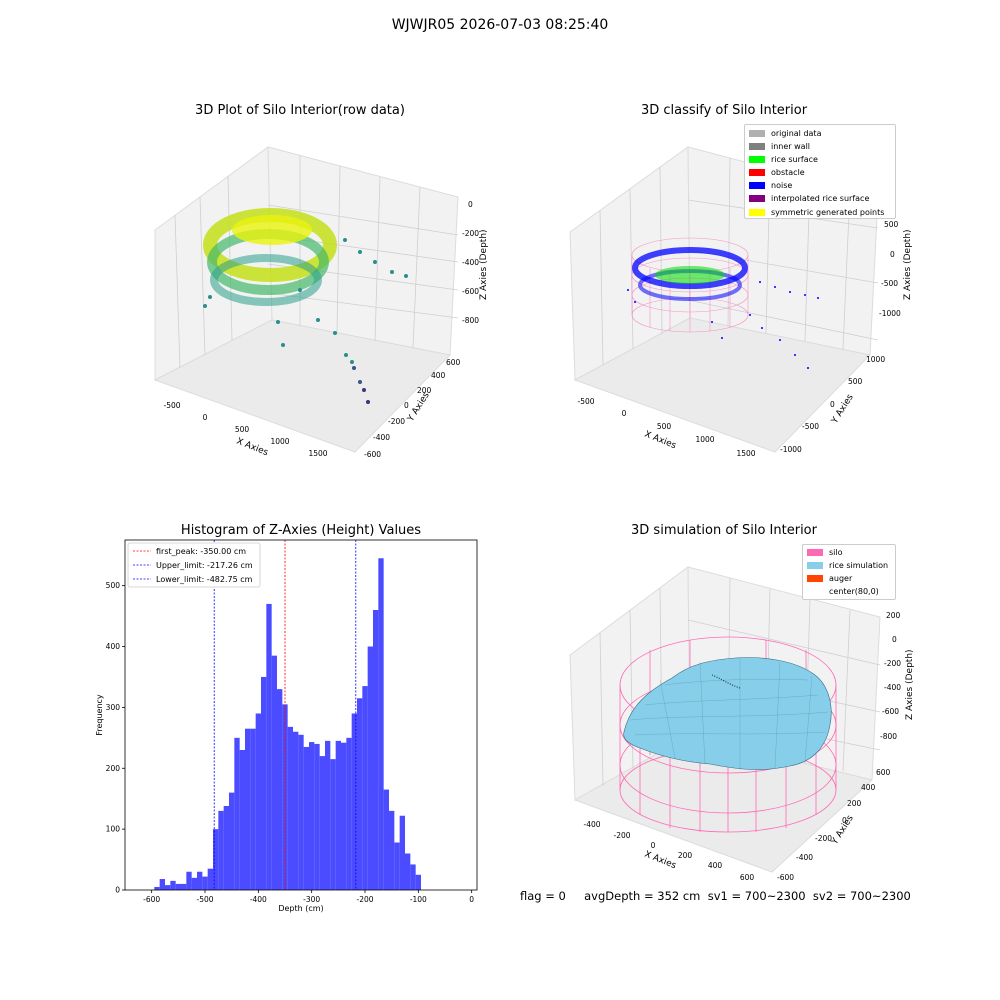 This screenshot has width=1000, height=1000. What do you see at coordinates (412, 408) in the screenshot?
I see `panel1-y-ticks: -600 -400 -200 0 200 400 600` at bounding box center [412, 408].